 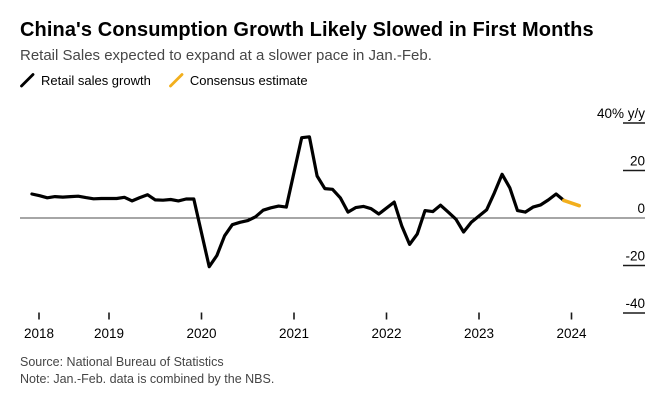 I want to click on legend-label: Retail sales growth, so click(x=96, y=80).